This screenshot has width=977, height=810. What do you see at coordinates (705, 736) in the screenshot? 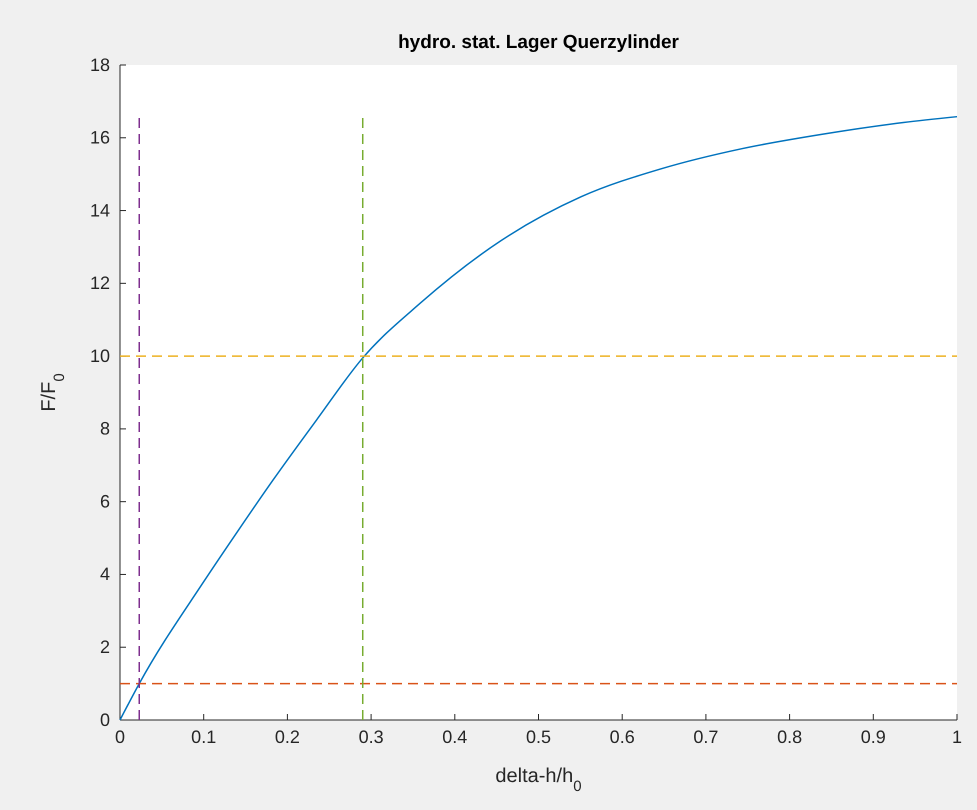
I see `x-tick-label: 0.7` at bounding box center [705, 736].